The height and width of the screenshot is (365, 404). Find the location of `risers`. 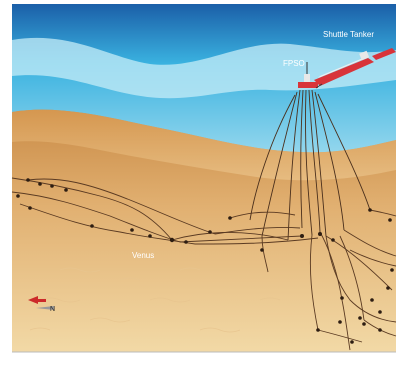

risers is located at coordinates (310, 165).